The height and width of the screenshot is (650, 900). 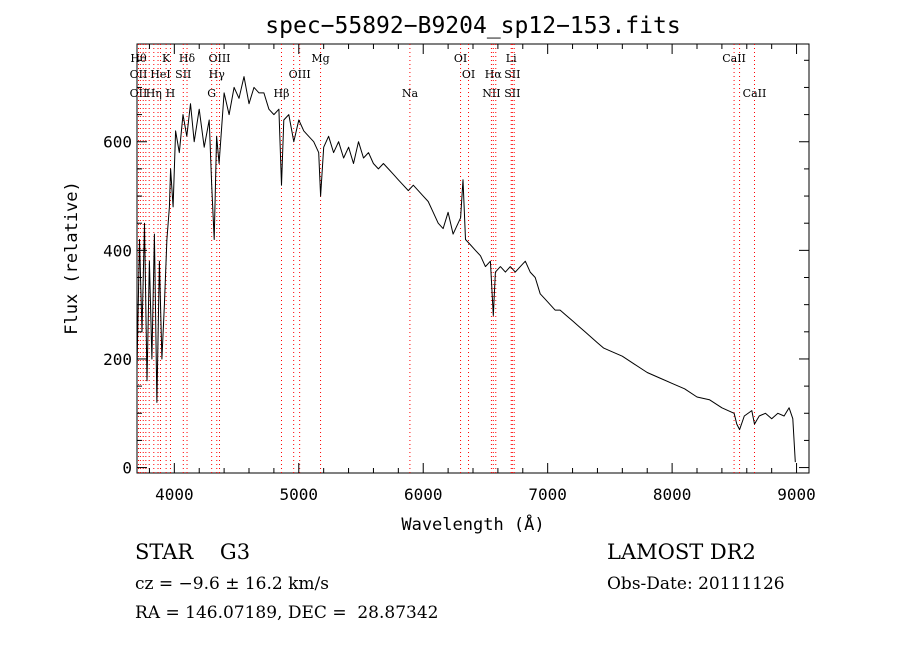 I want to click on y-tick-label-3: 600, so click(x=117, y=142).